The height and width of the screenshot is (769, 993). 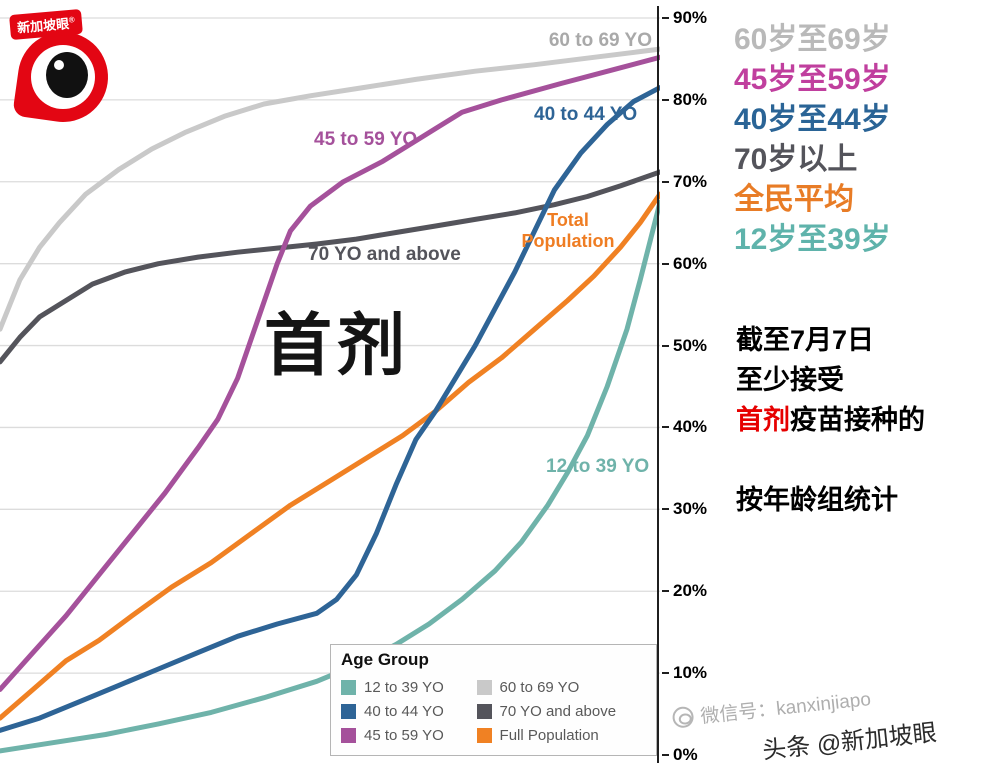 I want to click on y-axis-label-40: 40%, so click(x=684, y=427).